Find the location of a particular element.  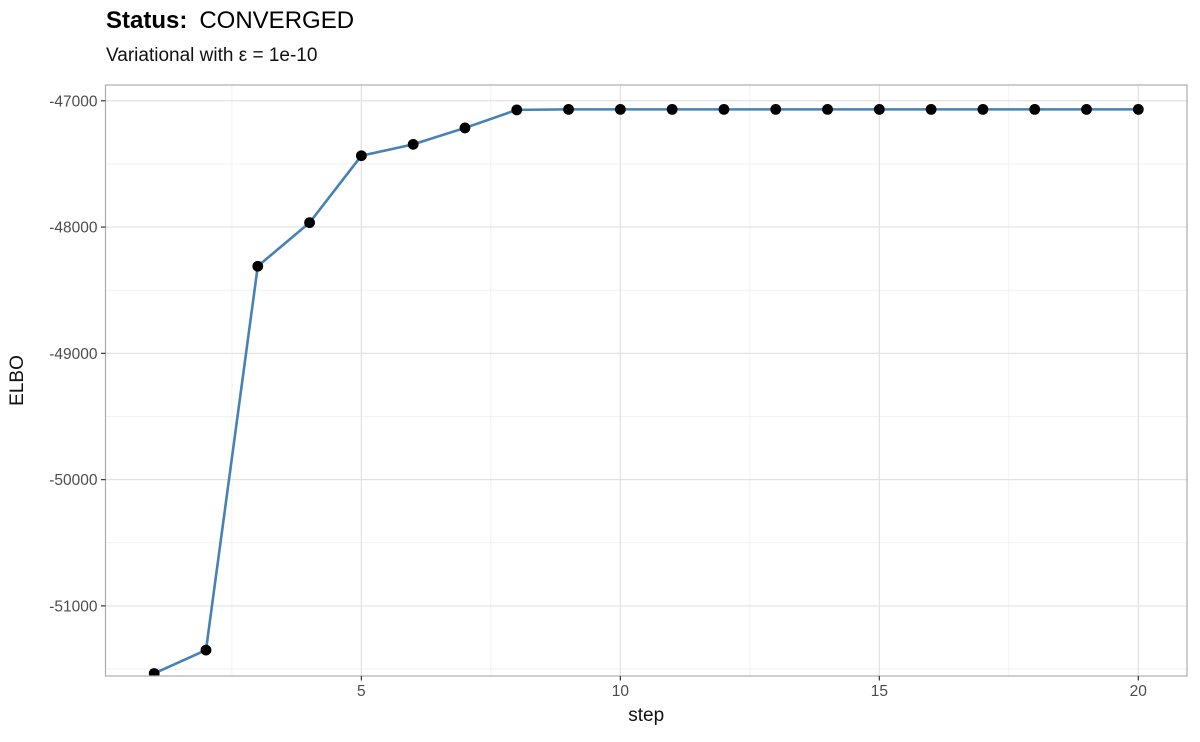

status-label: Status: is located at coordinates (147, 20).